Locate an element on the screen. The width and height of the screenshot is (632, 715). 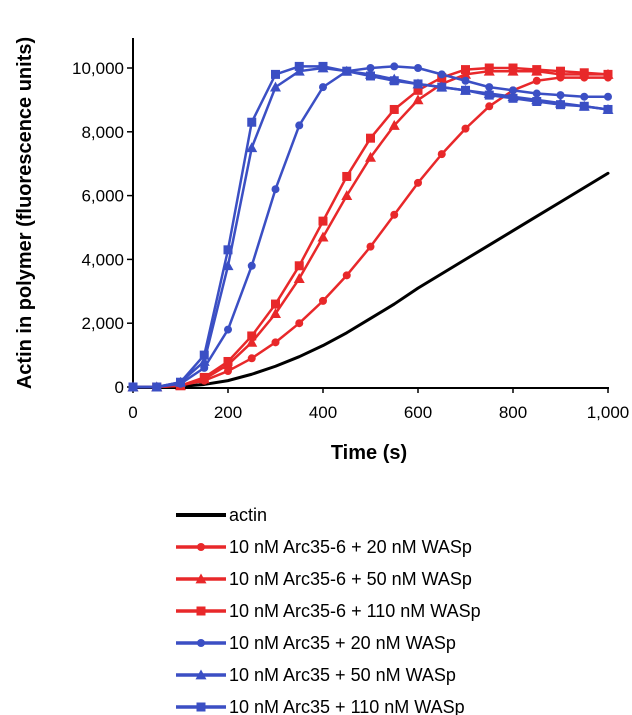
legend-item: 10 nM Arc35 + 20 nM WASp is located at coordinates (316, 643).